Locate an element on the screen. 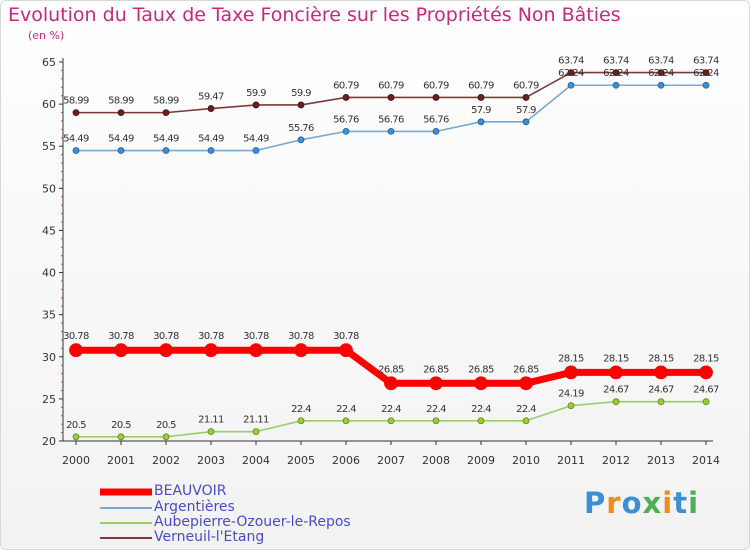 This screenshot has width=750, height=550. logo-letter: r is located at coordinates (614, 503).